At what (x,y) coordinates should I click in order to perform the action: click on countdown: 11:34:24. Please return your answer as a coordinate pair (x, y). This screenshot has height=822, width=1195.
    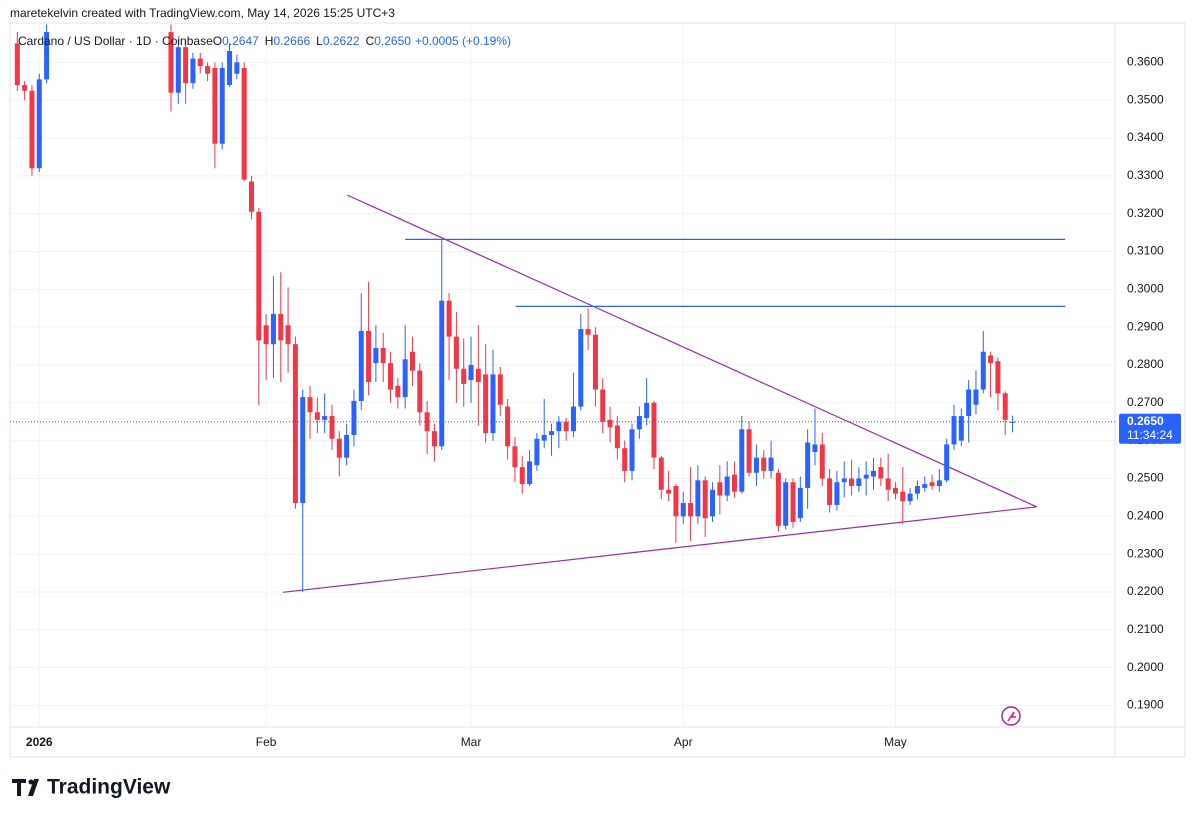
    Looking at the image, I should click on (1150, 435).